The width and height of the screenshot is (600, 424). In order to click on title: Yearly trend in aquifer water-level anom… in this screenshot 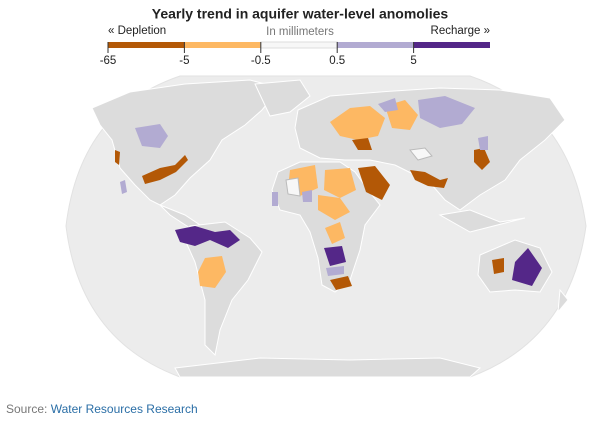, I will do `click(300, 14)`.